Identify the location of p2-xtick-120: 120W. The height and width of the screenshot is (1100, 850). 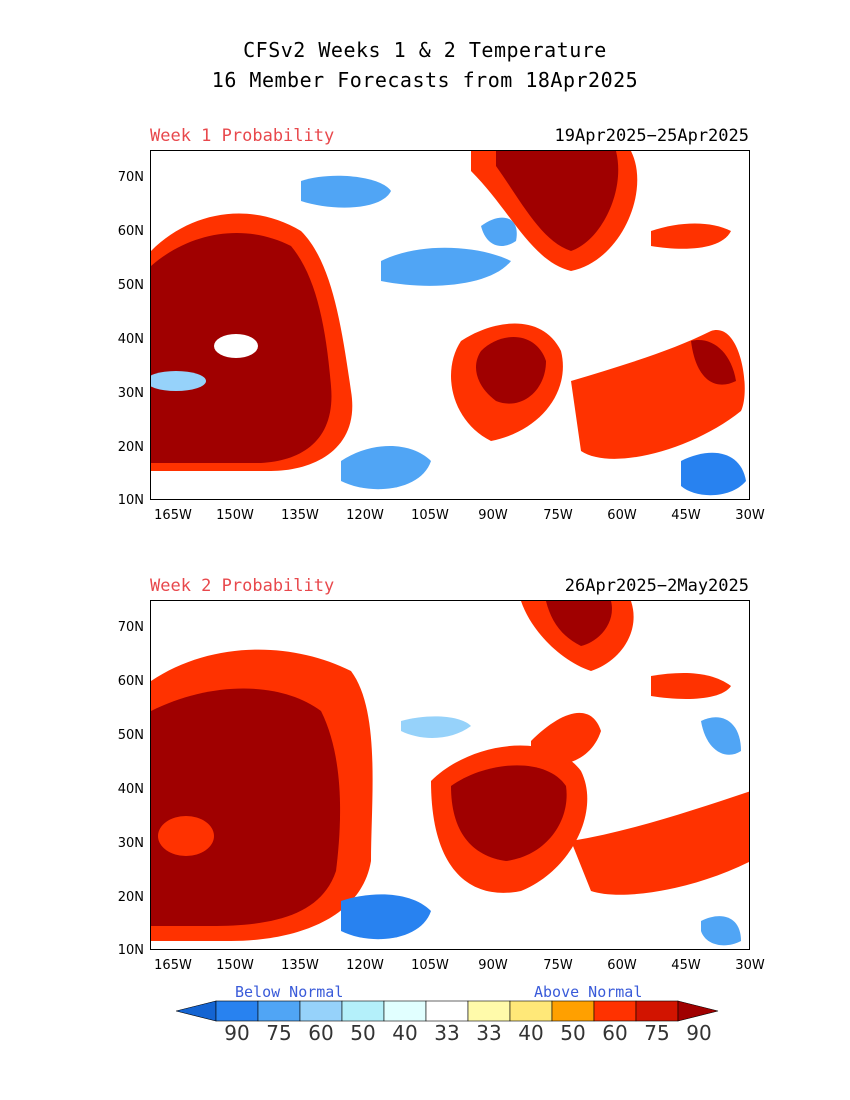
(365, 965).